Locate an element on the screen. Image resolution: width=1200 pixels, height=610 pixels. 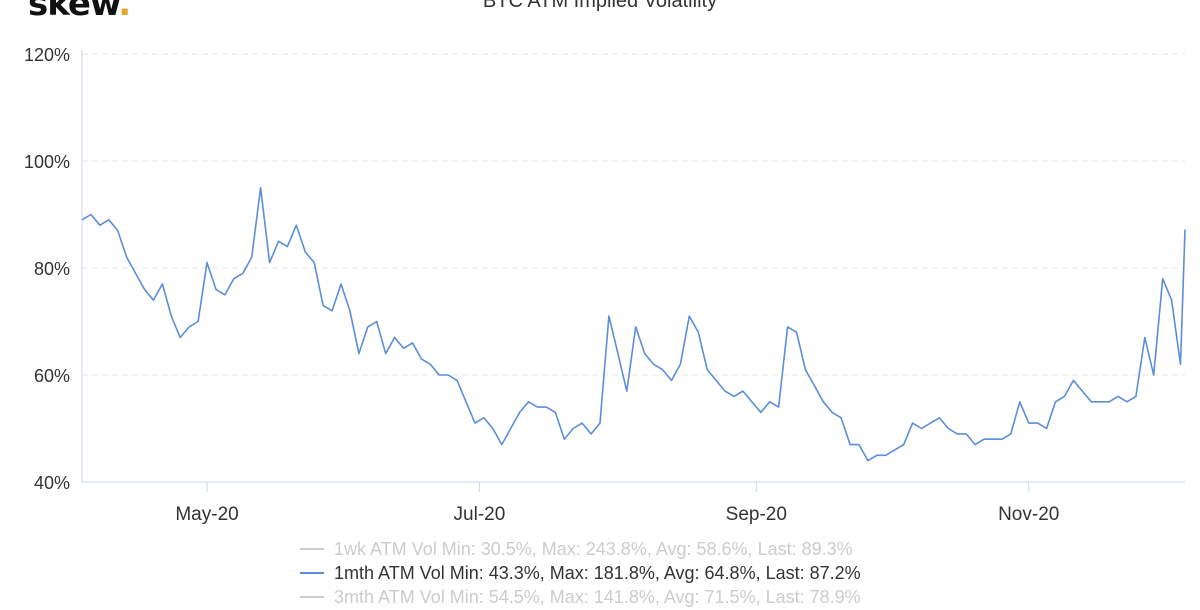
y-tick-label: 100% is located at coordinates (47, 162).